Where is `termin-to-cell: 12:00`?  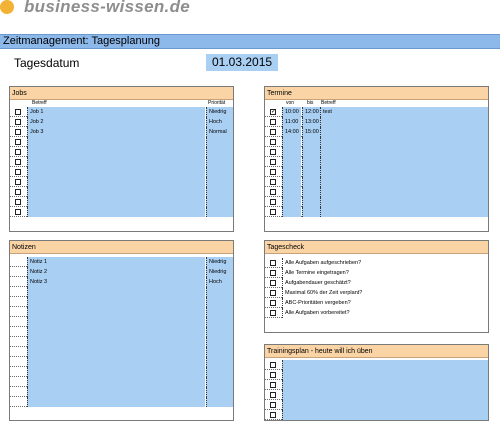 termin-to-cell: 12:00 is located at coordinates (311, 112).